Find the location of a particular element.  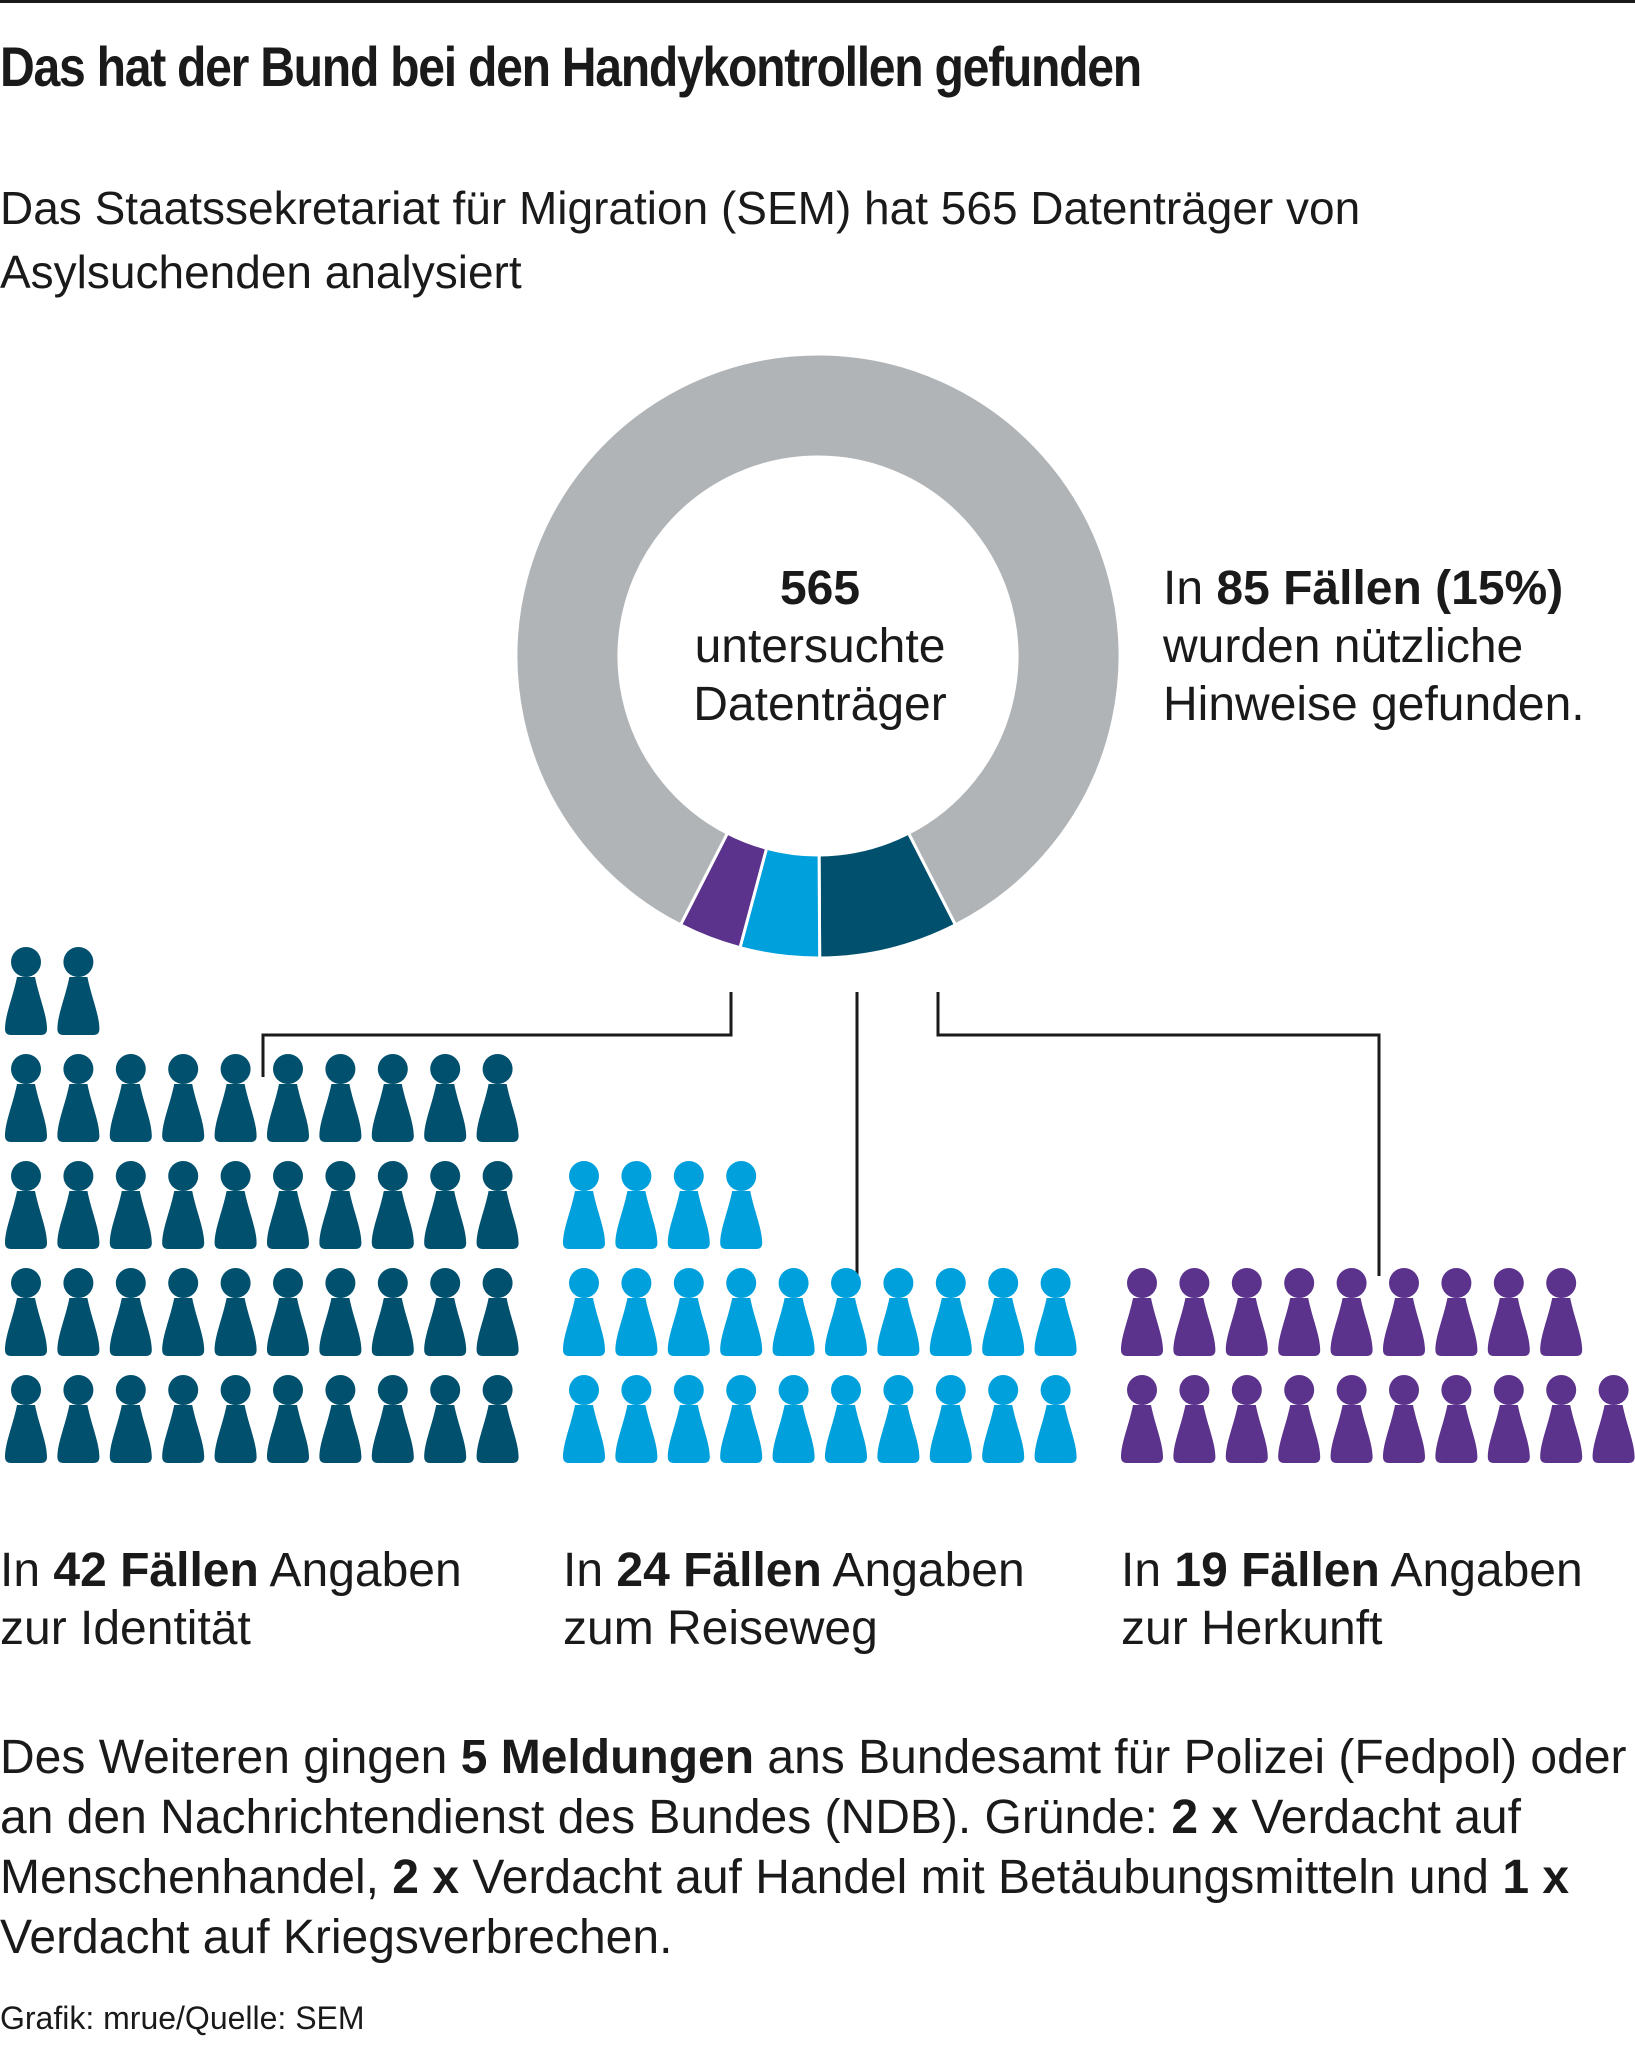

note-line-3: Hinweise gefunden. is located at coordinates (1374, 704).